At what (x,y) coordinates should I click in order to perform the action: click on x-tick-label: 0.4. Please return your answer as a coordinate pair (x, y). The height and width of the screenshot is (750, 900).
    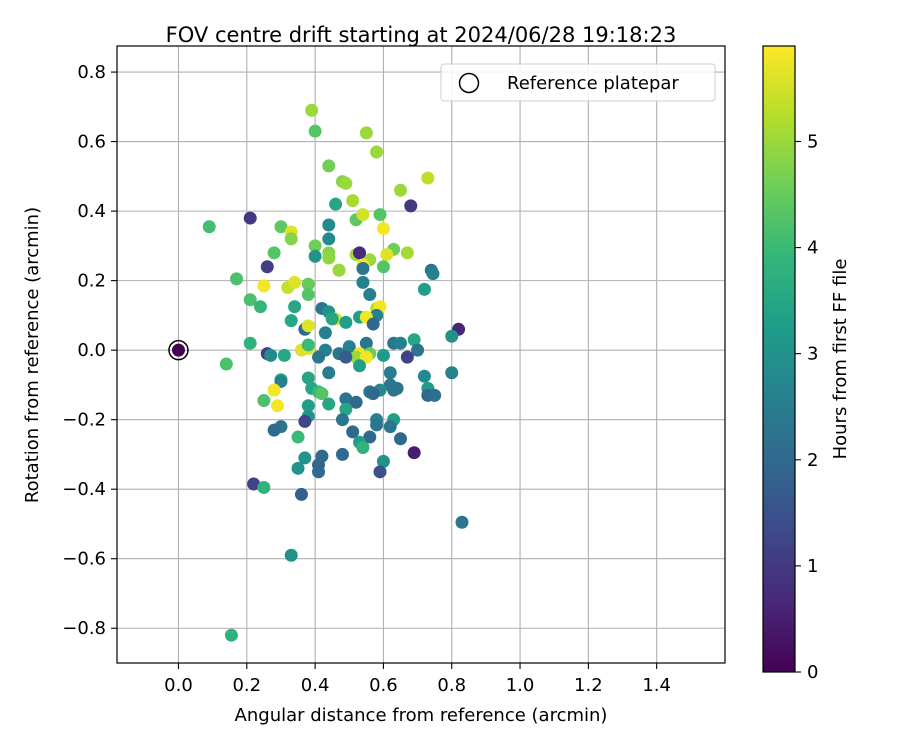
    Looking at the image, I should click on (315, 685).